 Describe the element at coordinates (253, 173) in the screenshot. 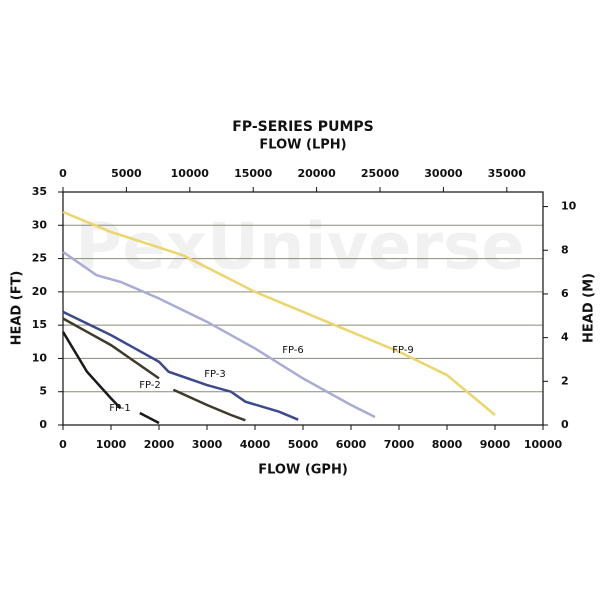

I see `x2-tick-label: 15000` at that location.